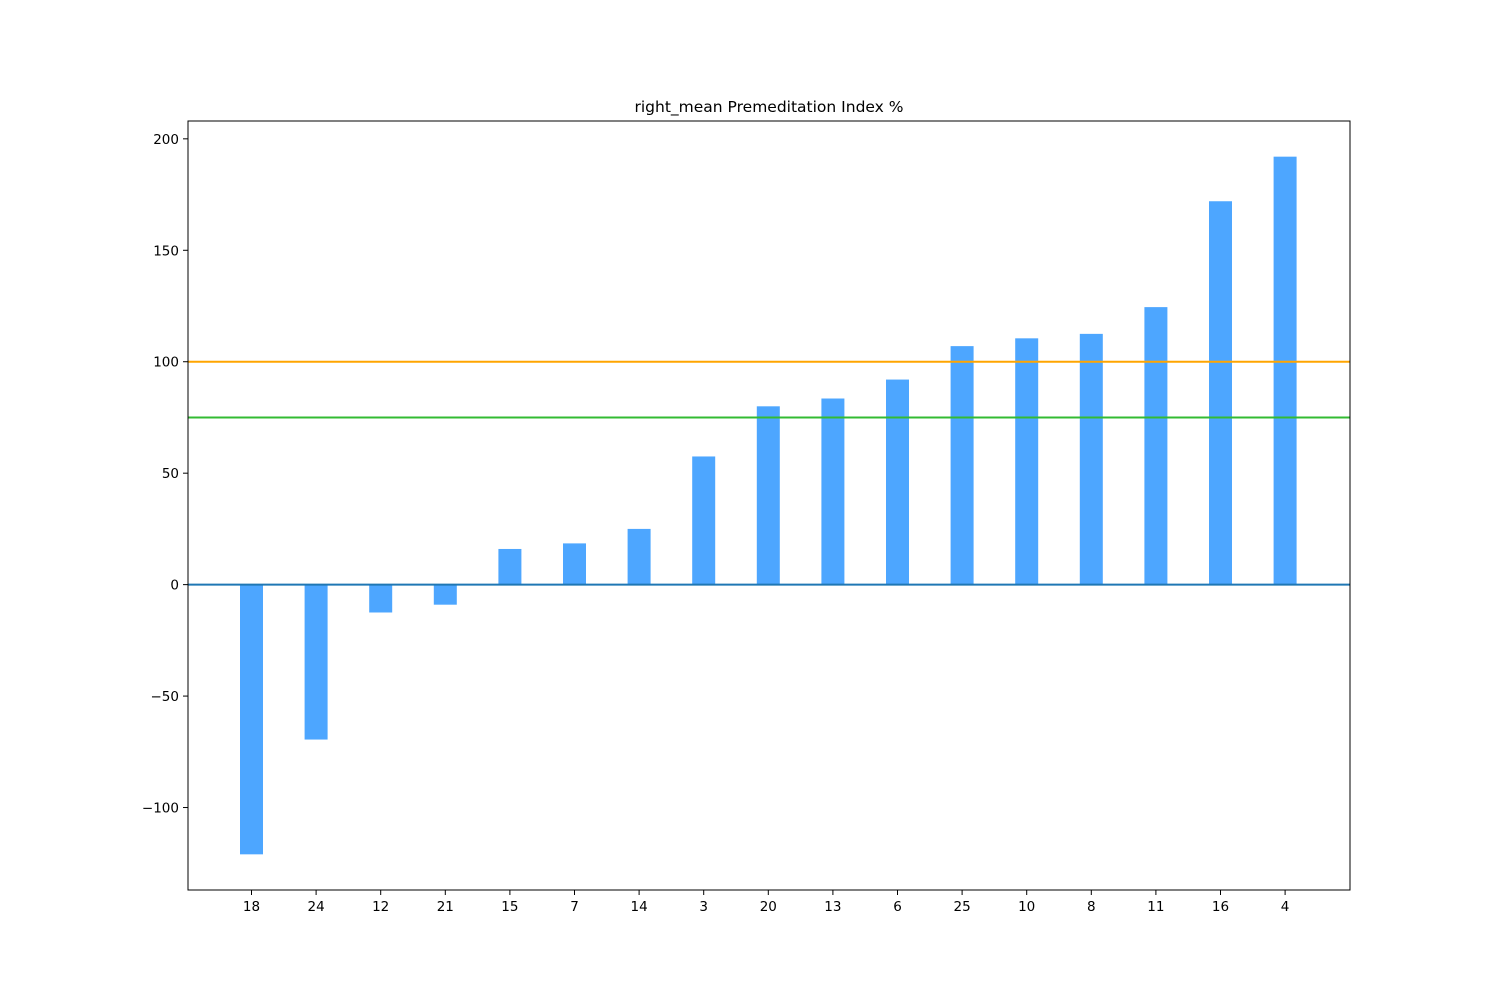 Image resolution: width=1500 pixels, height=1004 pixels. What do you see at coordinates (1220, 907) in the screenshot?
I see `x-tick-label: 16` at bounding box center [1220, 907].